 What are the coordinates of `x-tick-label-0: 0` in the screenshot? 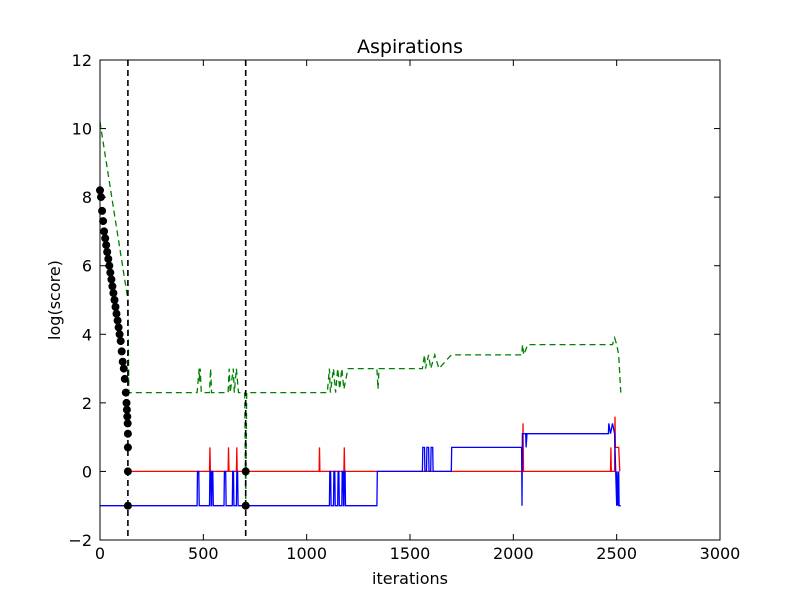 It's located at (100, 553).